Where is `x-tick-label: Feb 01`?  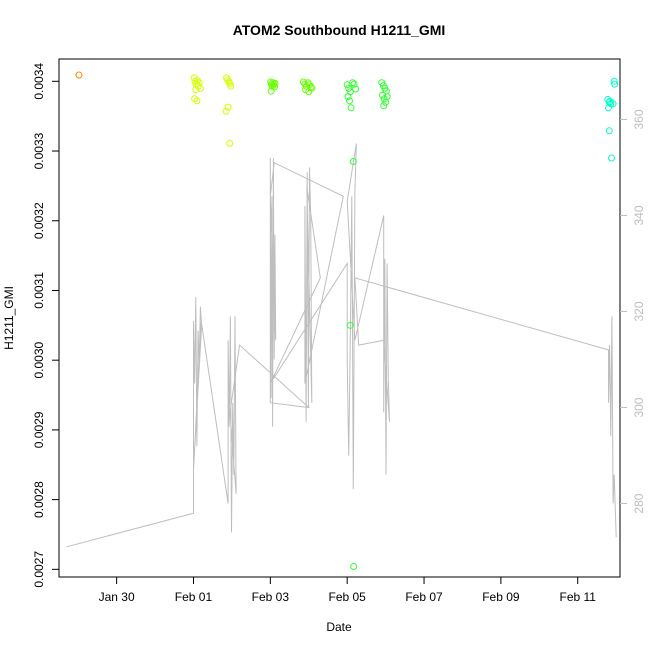 x-tick-label: Feb 01 is located at coordinates (194, 597).